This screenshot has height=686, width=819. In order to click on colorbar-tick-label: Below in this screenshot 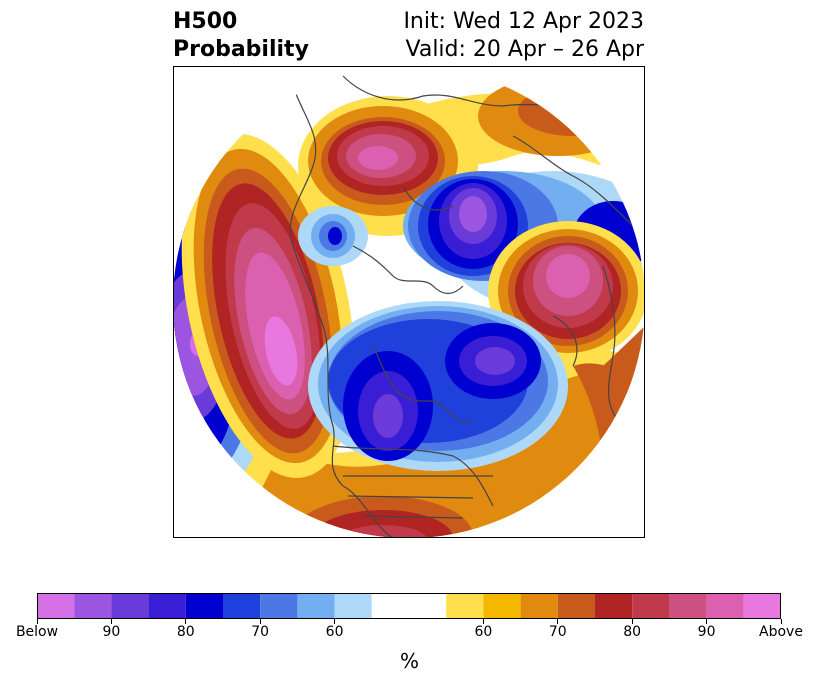, I will do `click(37, 632)`.